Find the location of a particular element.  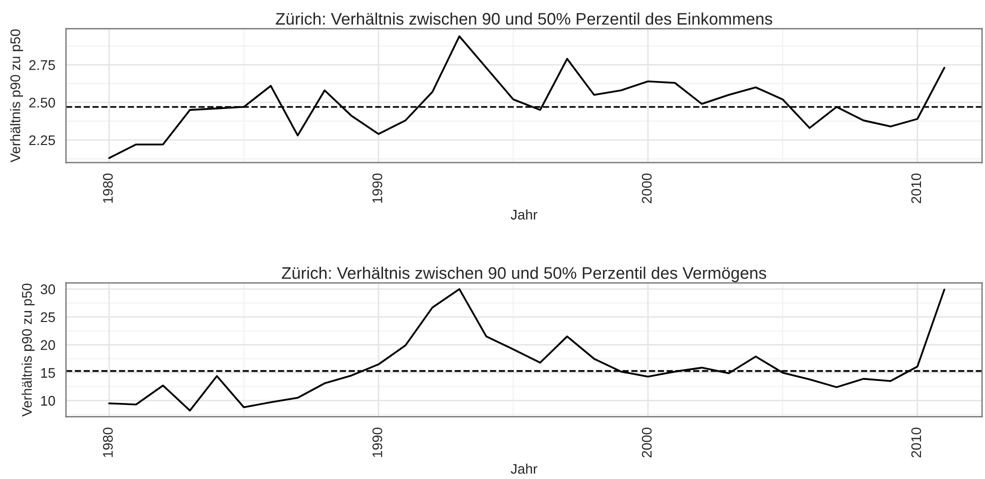

y-tick-label: 2.50 is located at coordinates (42, 103).